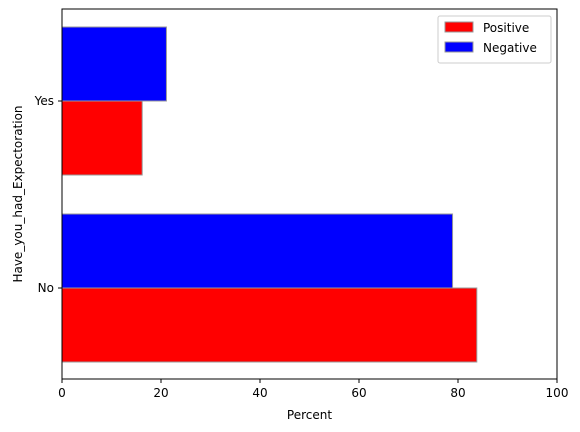 Image resolution: width=580 pixels, height=432 pixels. What do you see at coordinates (259, 393) in the screenshot?
I see `x-tick-label: 40` at bounding box center [259, 393].